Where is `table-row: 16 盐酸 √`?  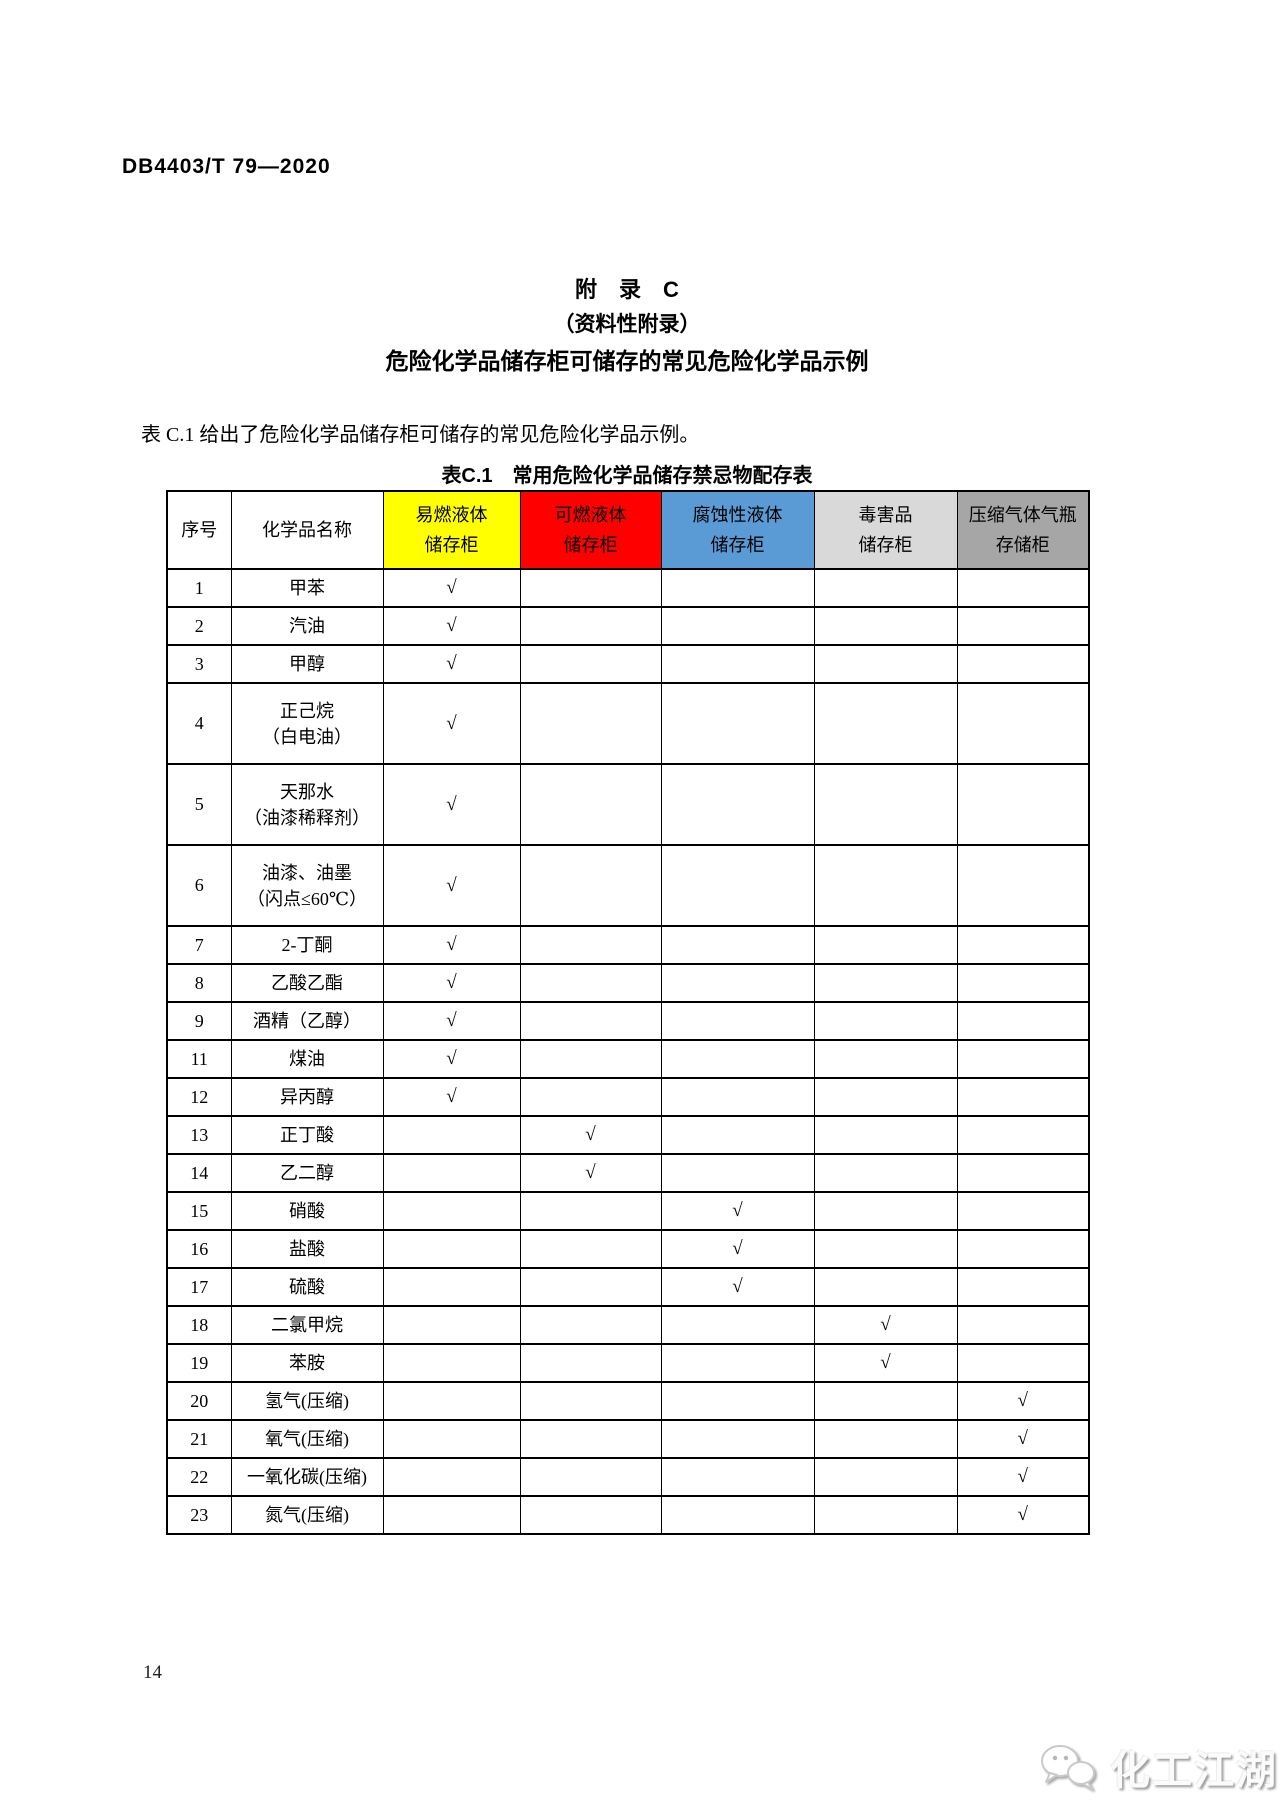 table-row: 16 盐酸 √ is located at coordinates (628, 1249).